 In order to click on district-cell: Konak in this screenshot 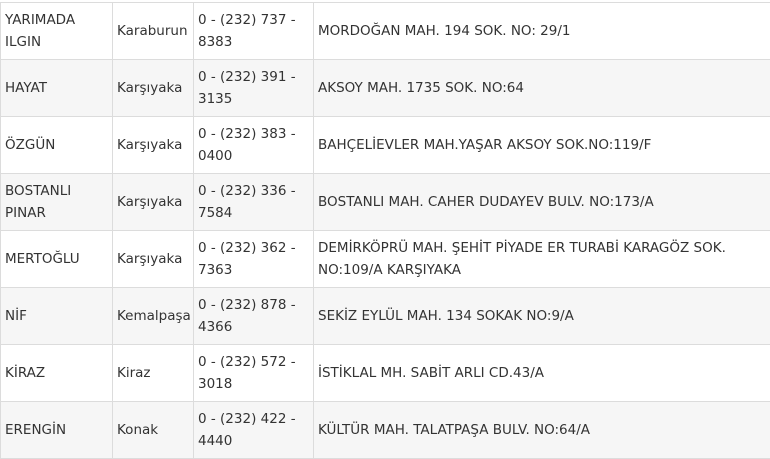, I will do `click(153, 430)`.